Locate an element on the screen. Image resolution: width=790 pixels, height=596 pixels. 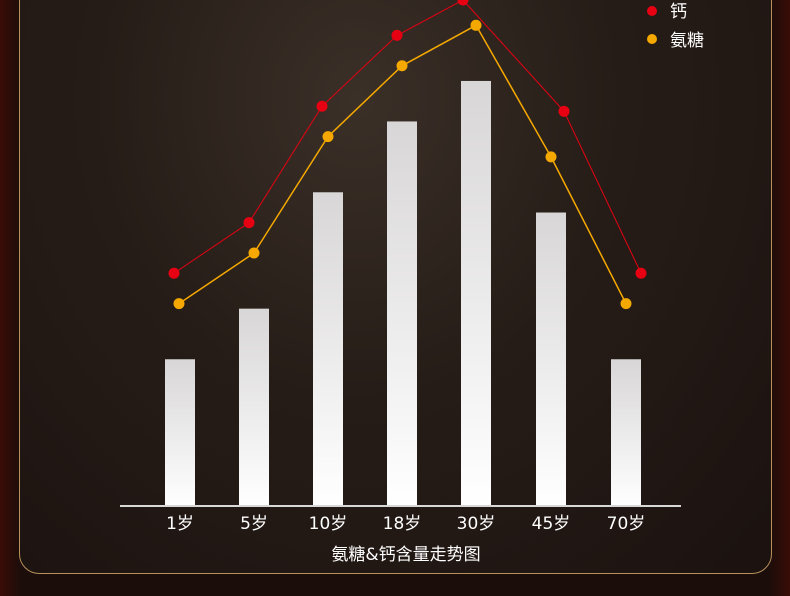
x-tick-label: 70岁 is located at coordinates (626, 524).